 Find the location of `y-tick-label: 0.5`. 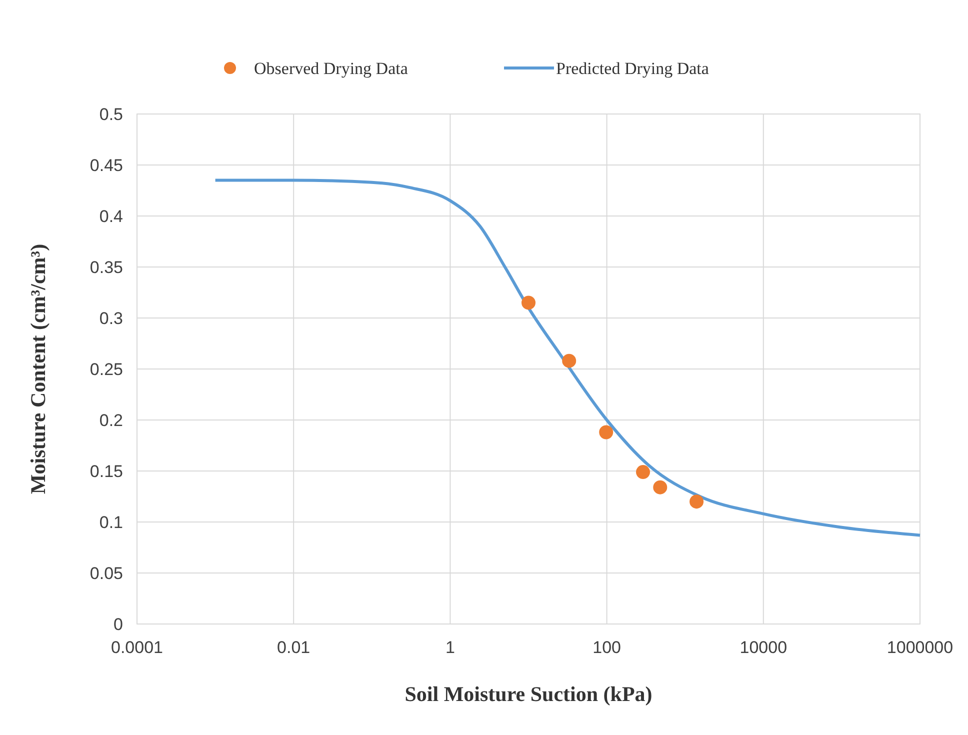

y-tick-label: 0.5 is located at coordinates (111, 114).